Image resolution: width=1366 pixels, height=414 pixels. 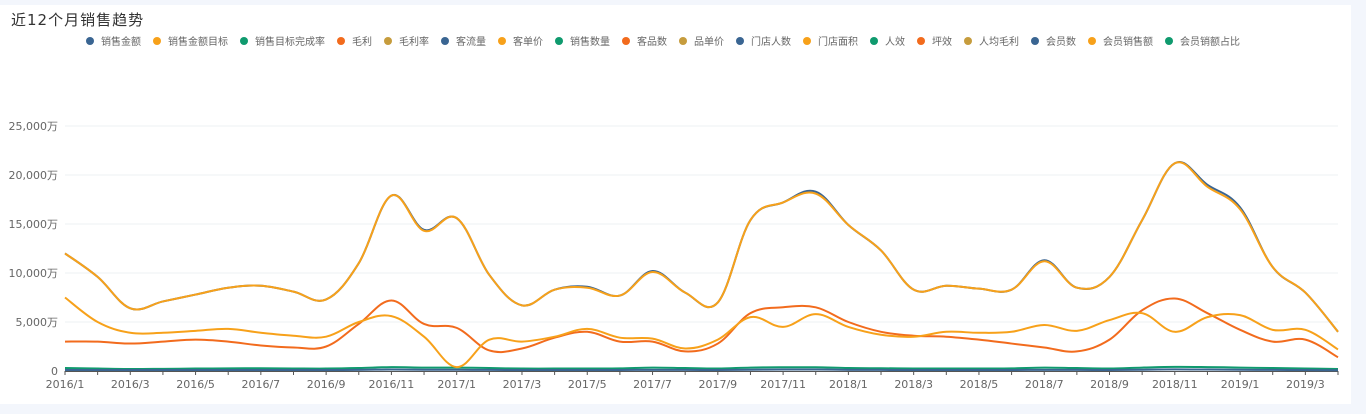 I want to click on x-tick-label: 2018/7, so click(x=1044, y=384).